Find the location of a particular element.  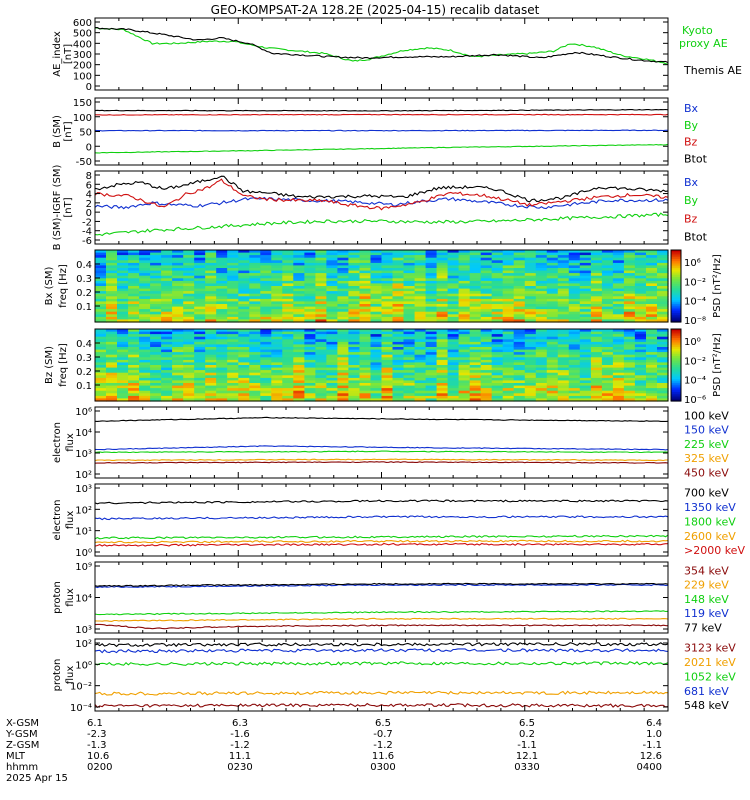

ephemeris-value: -2.3 is located at coordinates (97, 734).